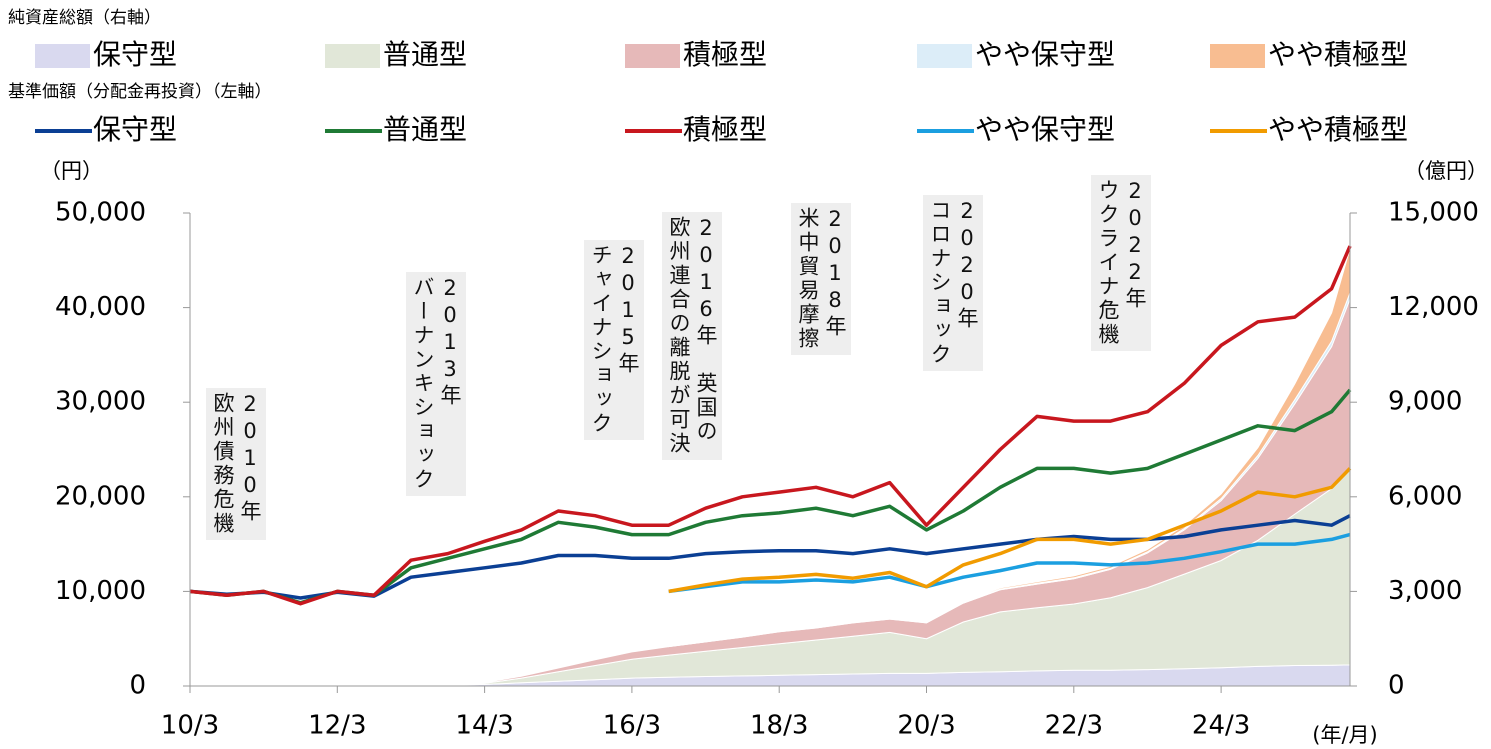  What do you see at coordinates (1433, 307) in the screenshot?
I see `y2-tick-label: 12,000` at bounding box center [1433, 307].